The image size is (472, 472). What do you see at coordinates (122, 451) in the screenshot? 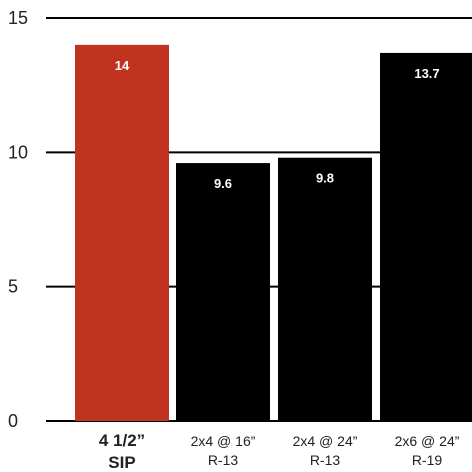
I see `x-tick-label: 4 1/2” SIP` at bounding box center [122, 451].